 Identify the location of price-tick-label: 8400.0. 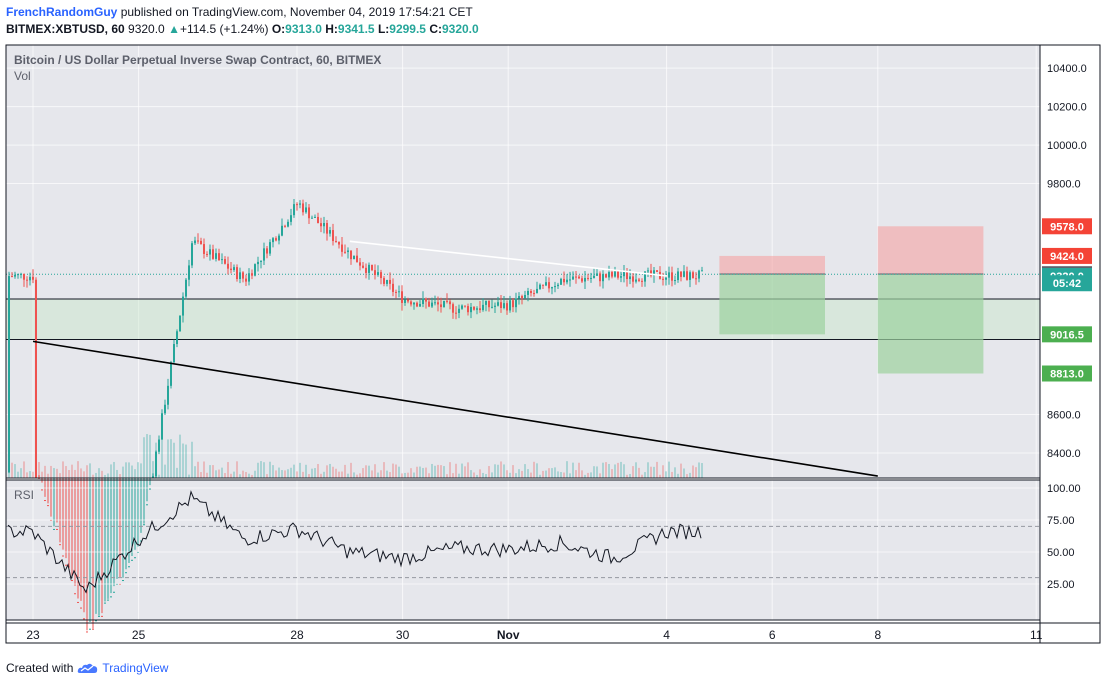
(1064, 454).